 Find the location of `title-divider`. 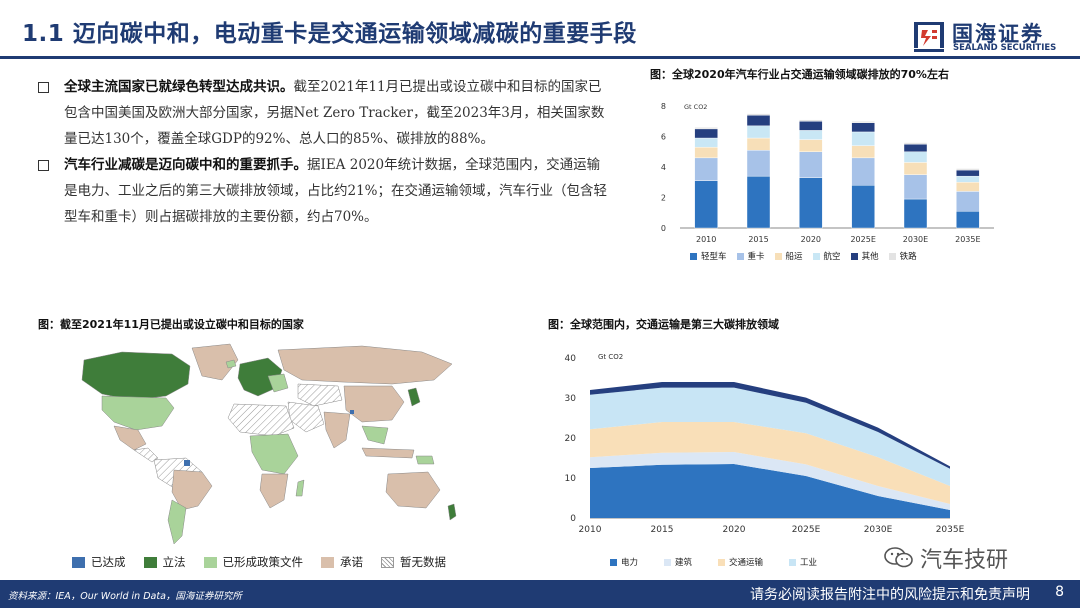

title-divider is located at coordinates (540, 57).